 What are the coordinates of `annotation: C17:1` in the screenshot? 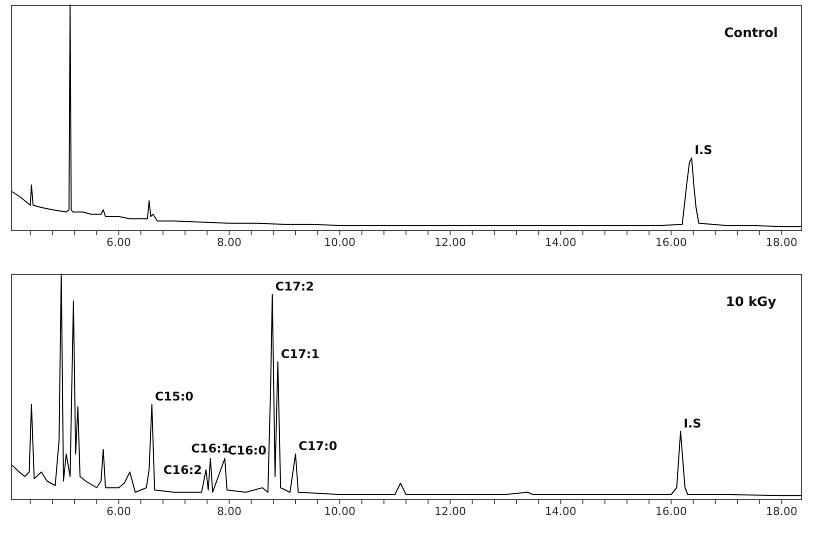 It's located at (300, 353).